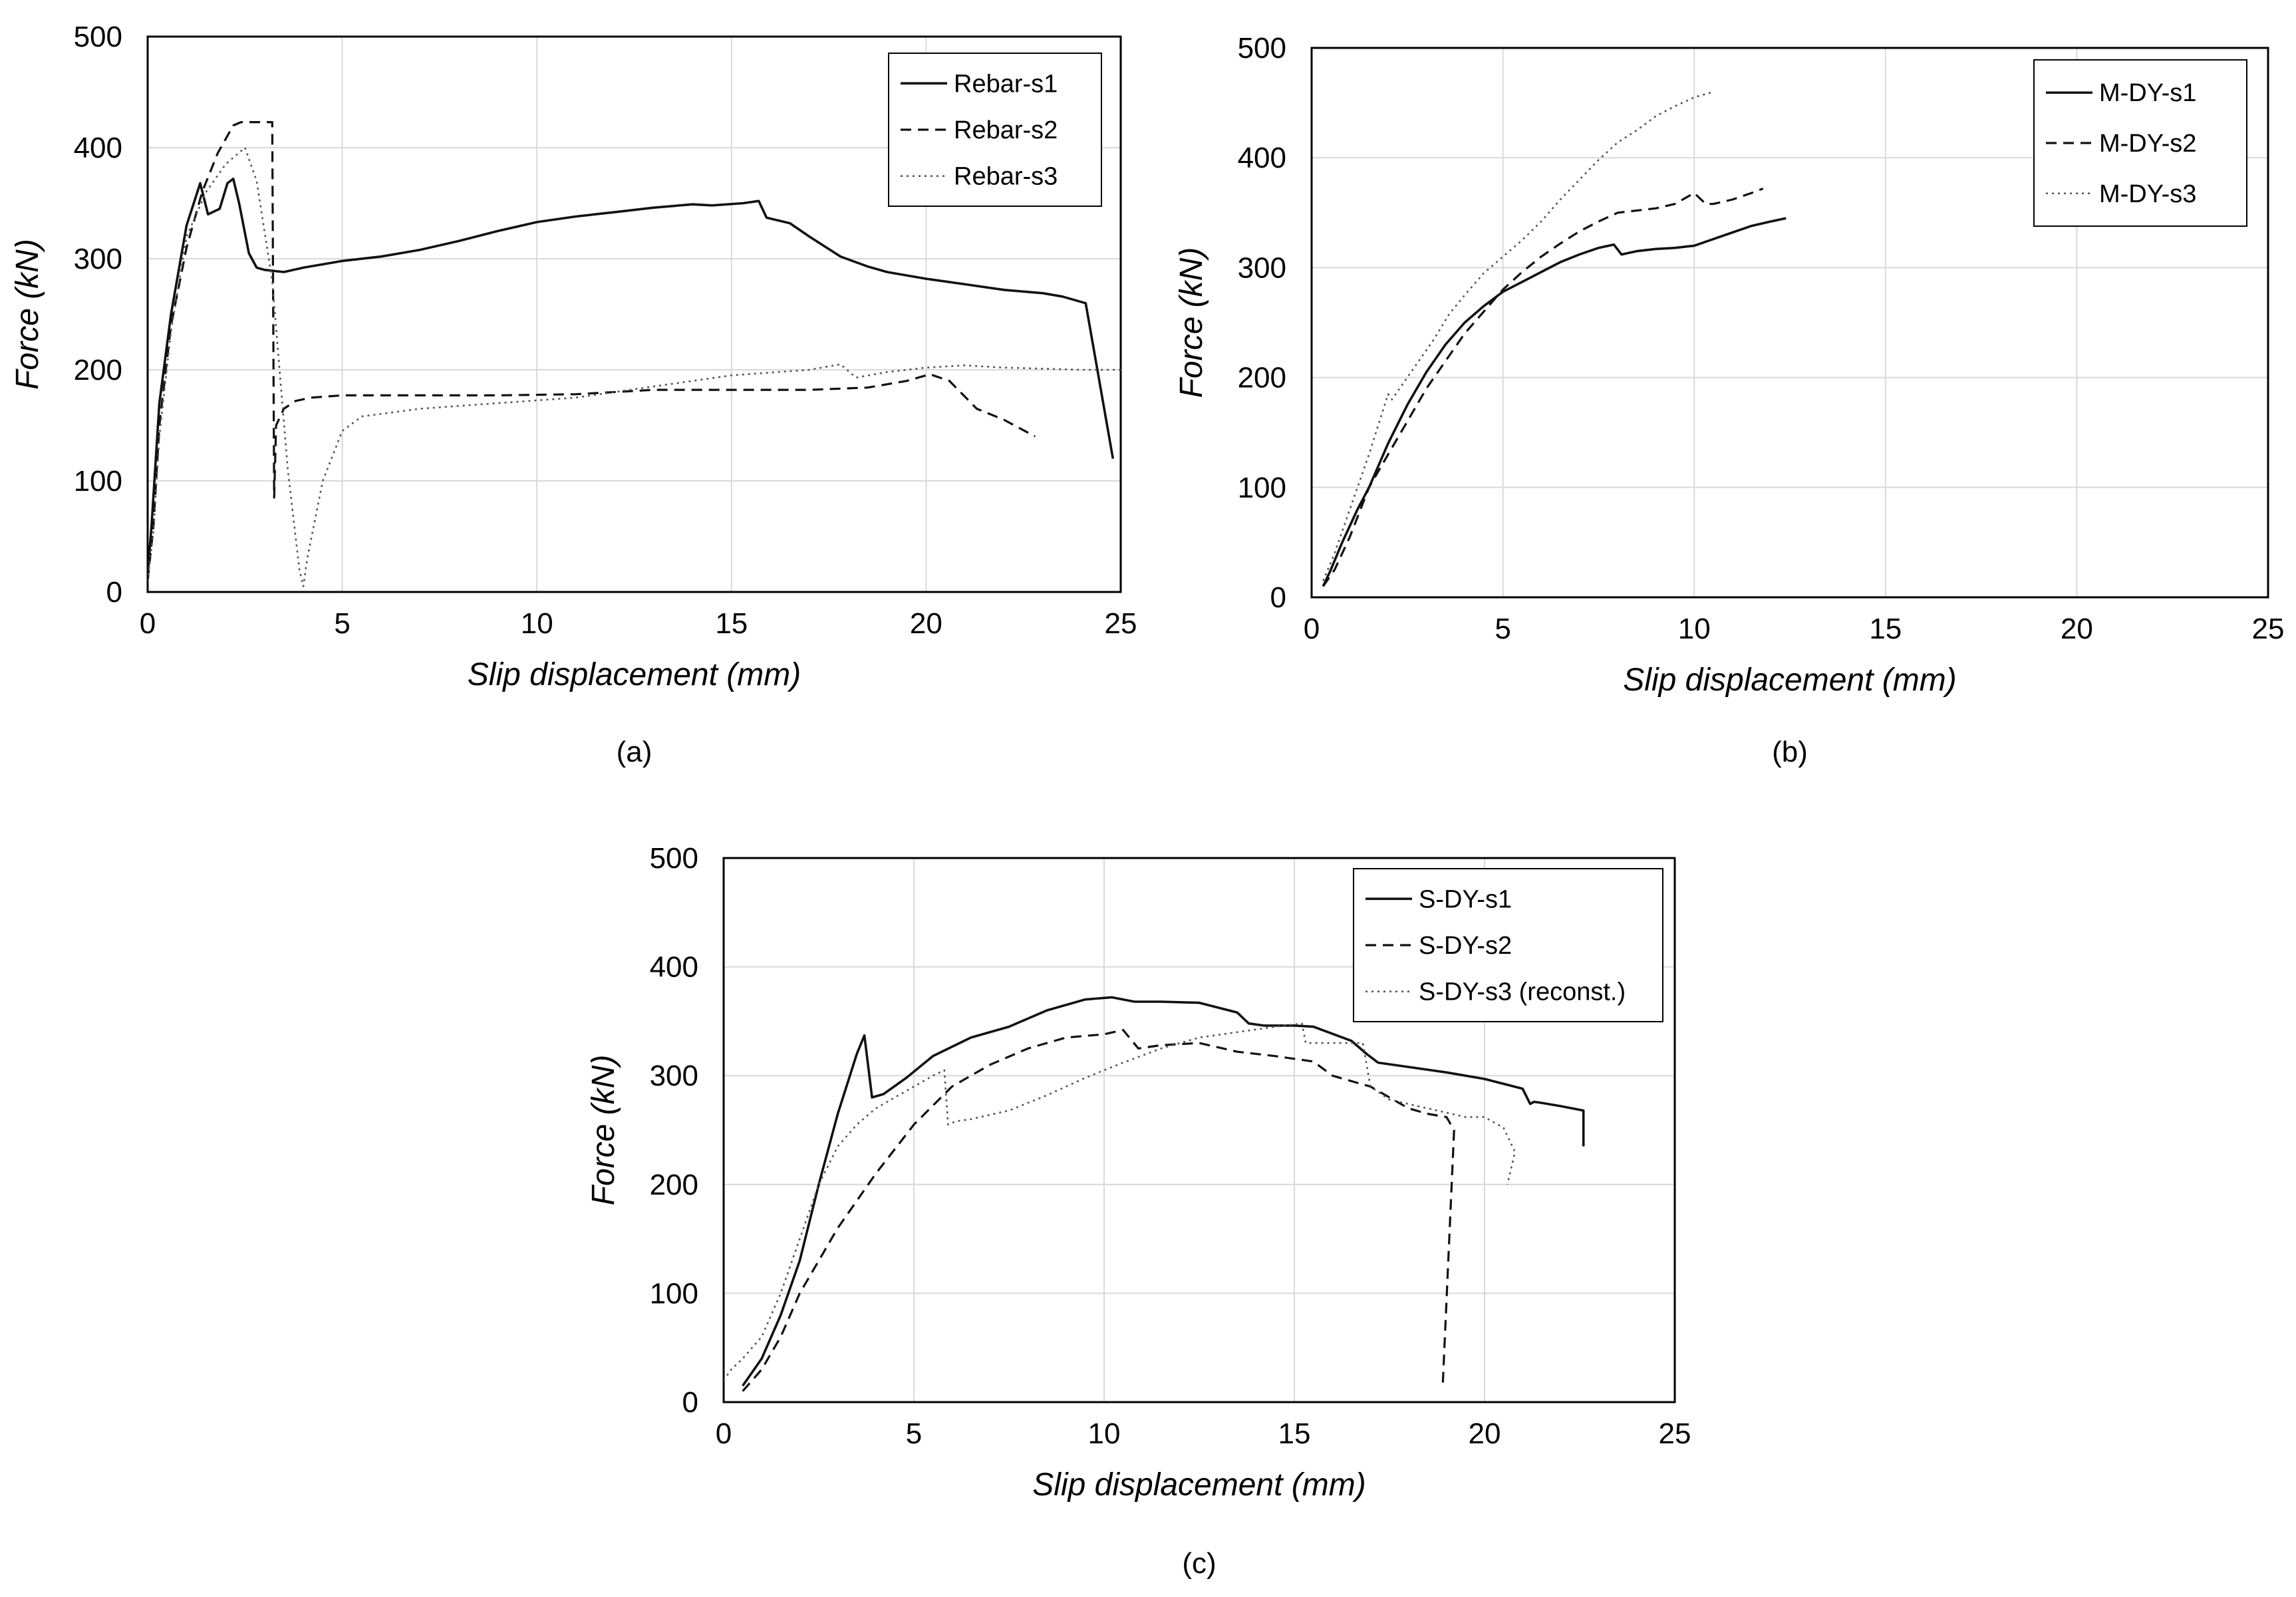 The height and width of the screenshot is (1597, 2296). Describe the element at coordinates (1199, 1564) in the screenshot. I see `panel-caption: (c)` at that location.